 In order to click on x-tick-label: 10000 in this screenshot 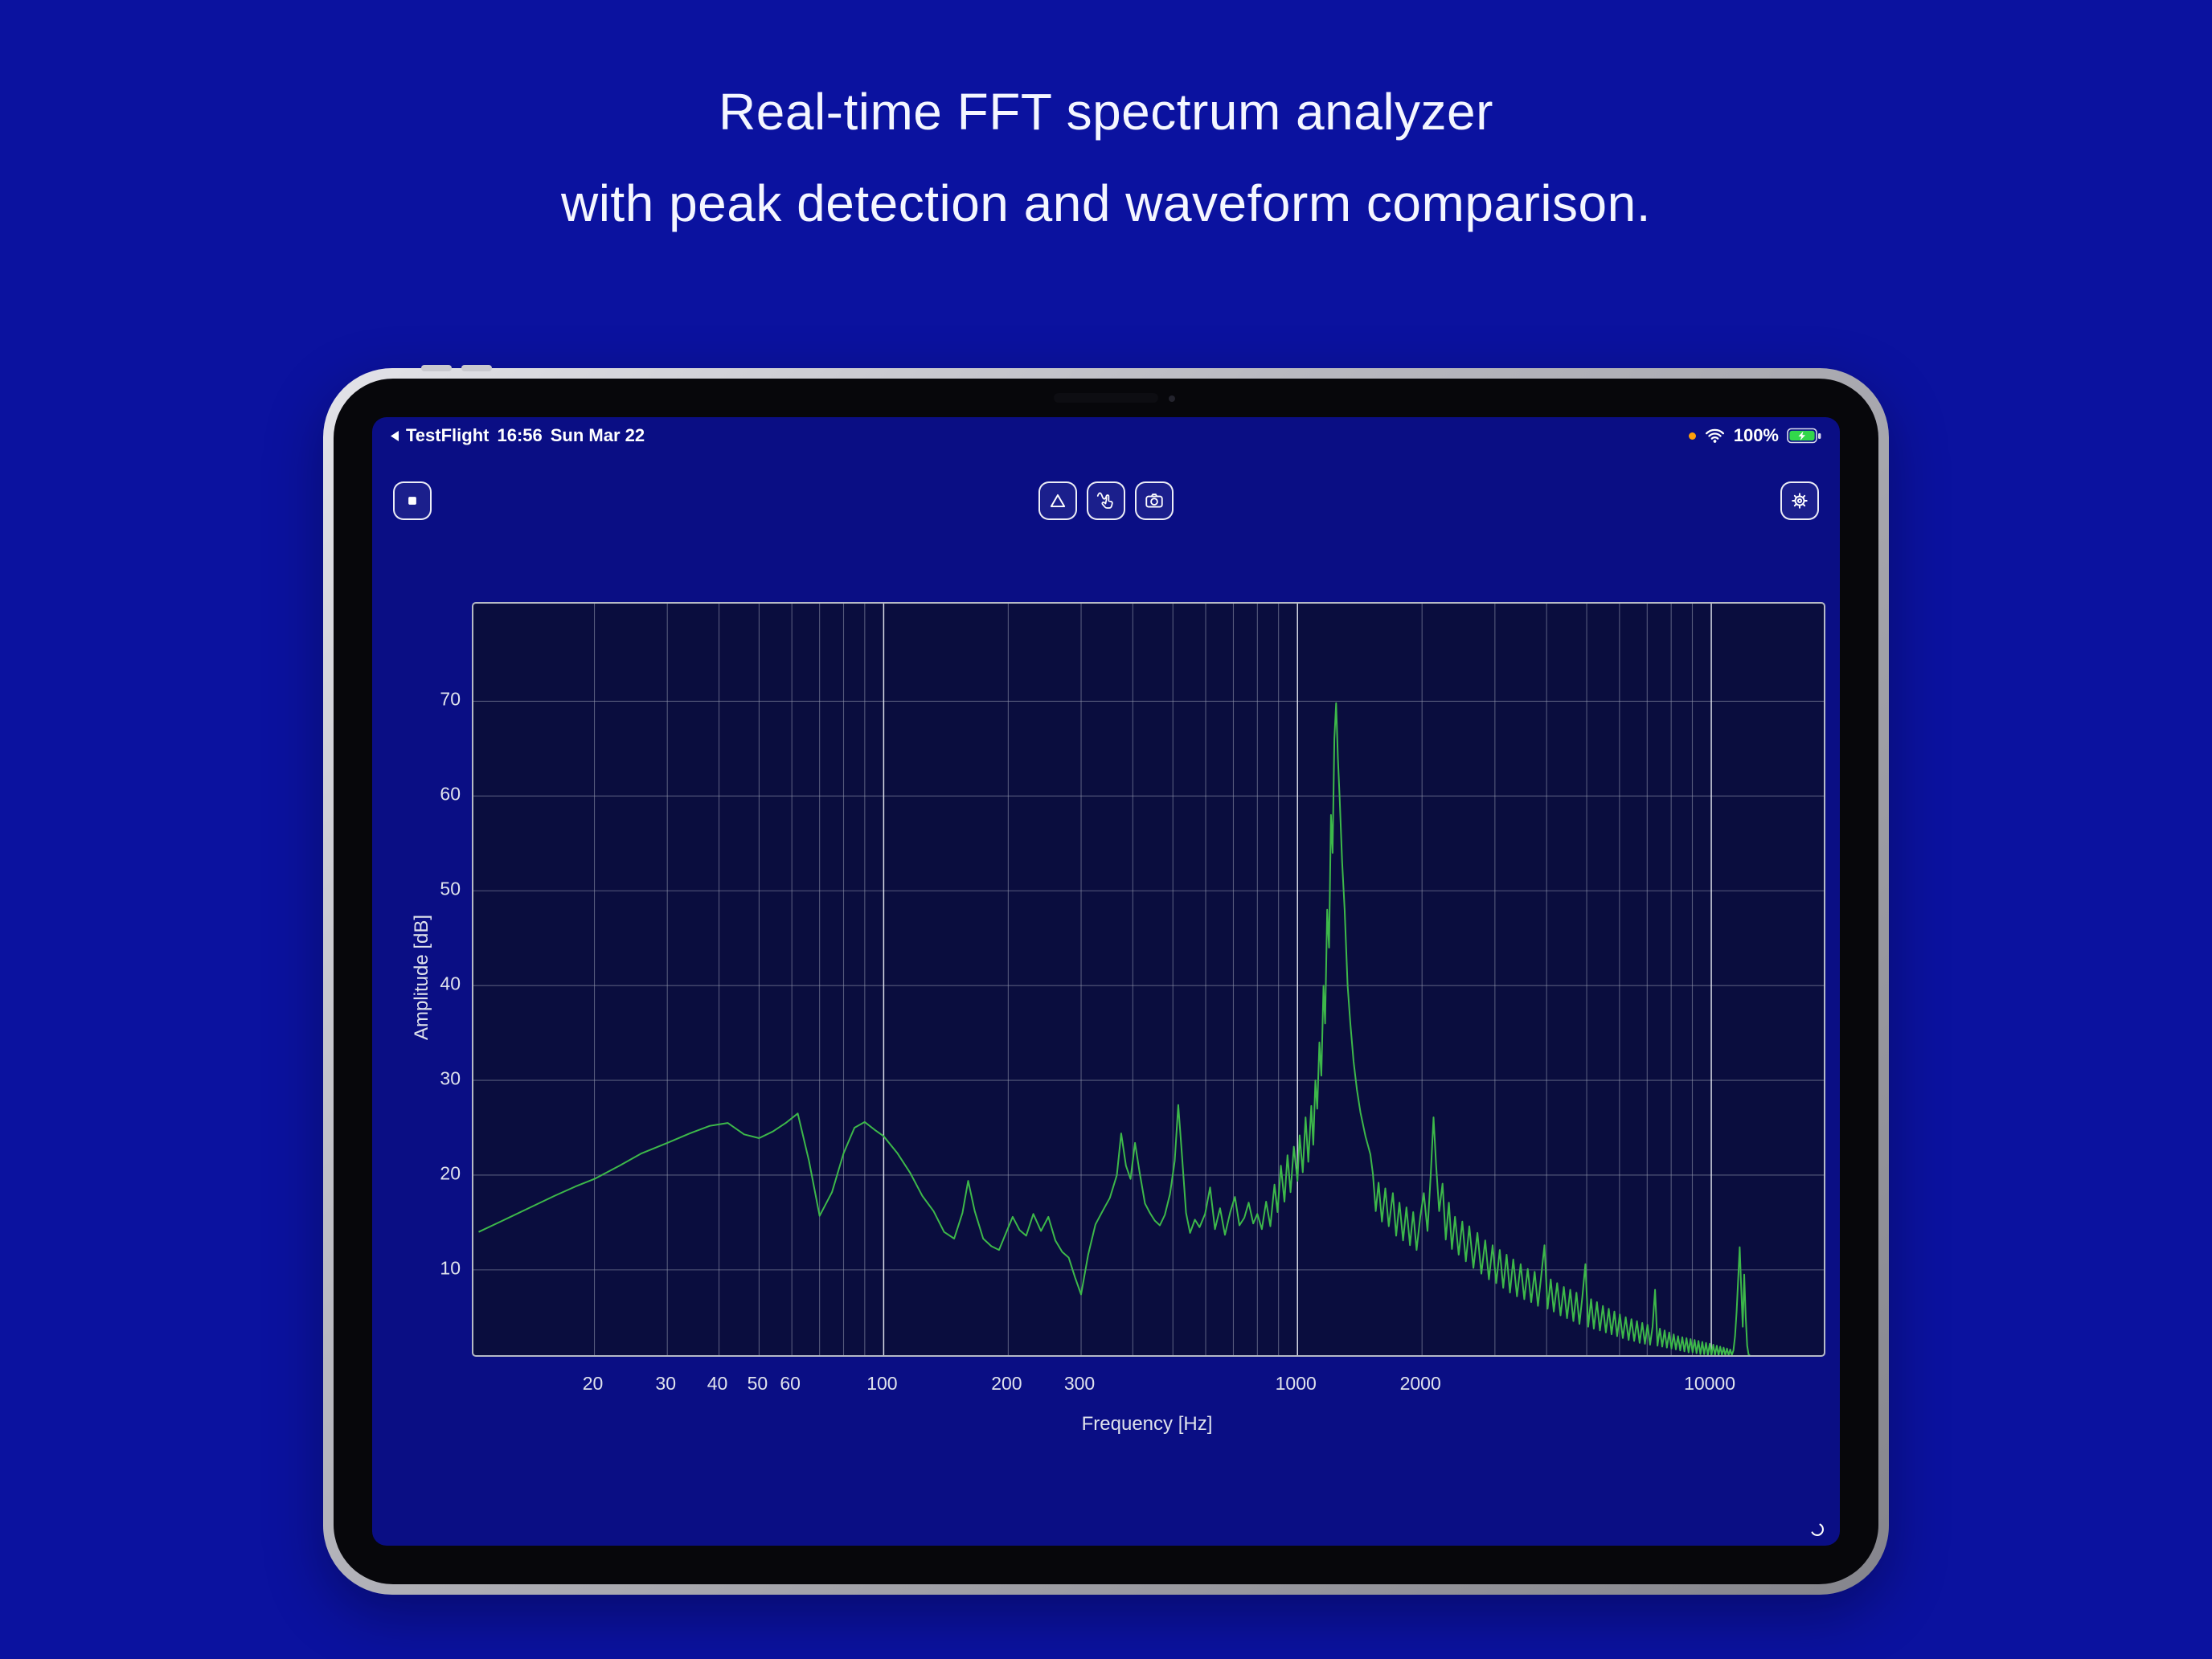, I will do `click(1710, 1383)`.